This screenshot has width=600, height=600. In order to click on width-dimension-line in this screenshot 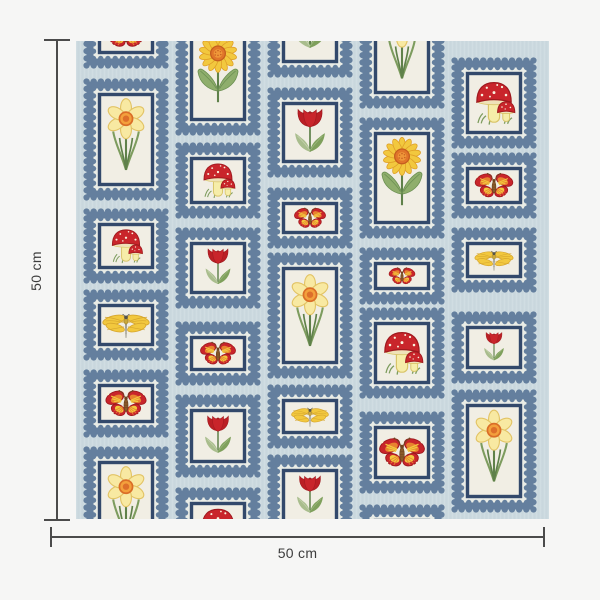, I will do `click(297, 537)`.